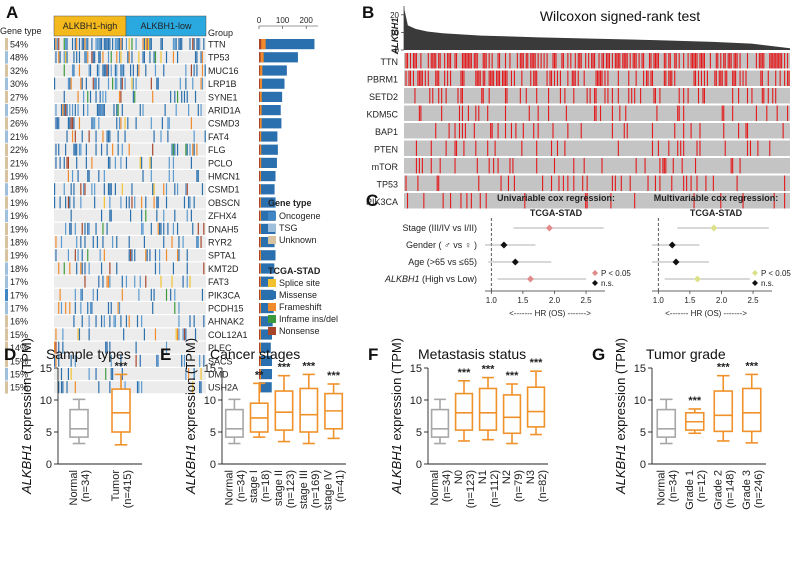 The height and width of the screenshot is (568, 796). What do you see at coordinates (483, 477) in the screenshot?
I see `box-group-label: N1` at bounding box center [483, 477].